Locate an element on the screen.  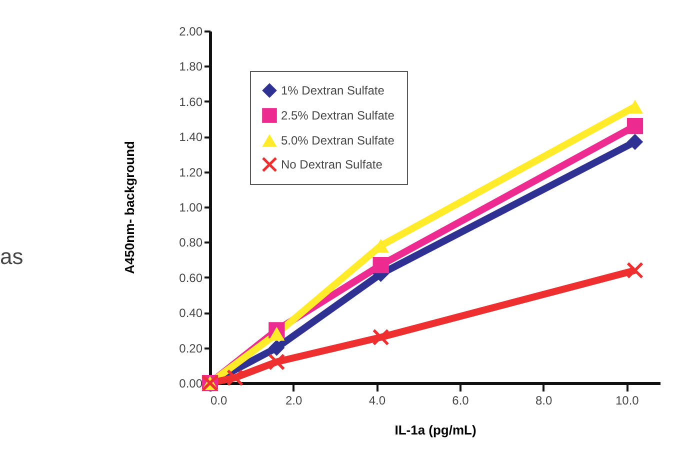
y-tick-label: 1.80 is located at coordinates (191, 67).